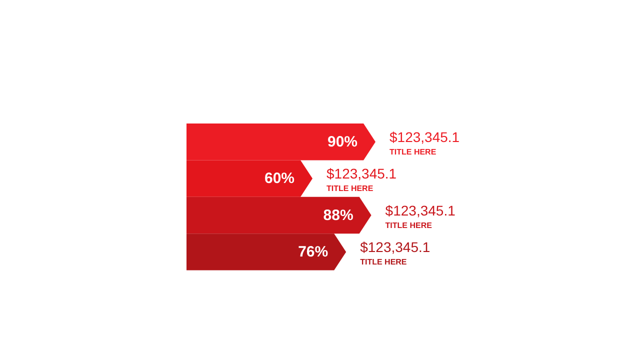  What do you see at coordinates (342, 141) in the screenshot?
I see `data-label: 90%` at bounding box center [342, 141].